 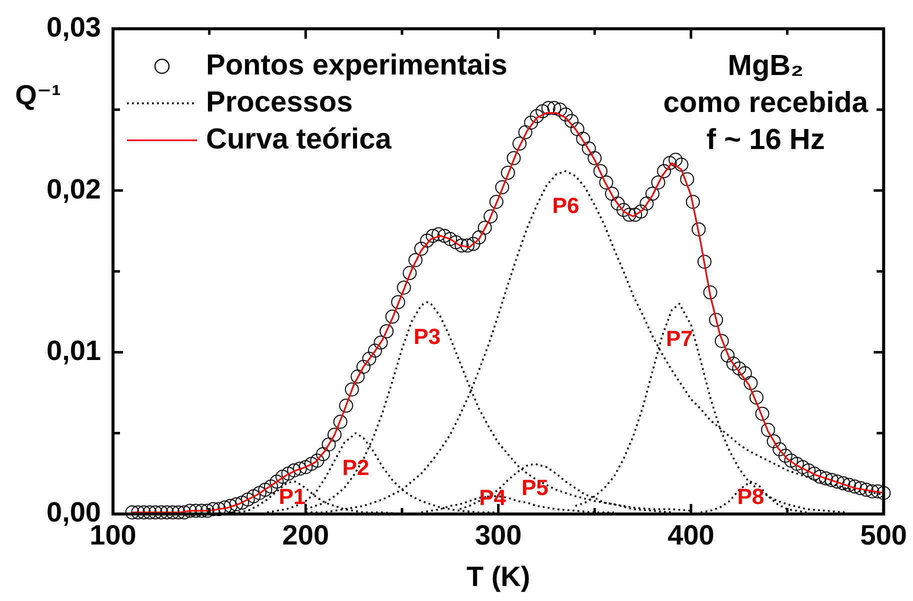 I want to click on annotation: como recebida, so click(x=766, y=102).